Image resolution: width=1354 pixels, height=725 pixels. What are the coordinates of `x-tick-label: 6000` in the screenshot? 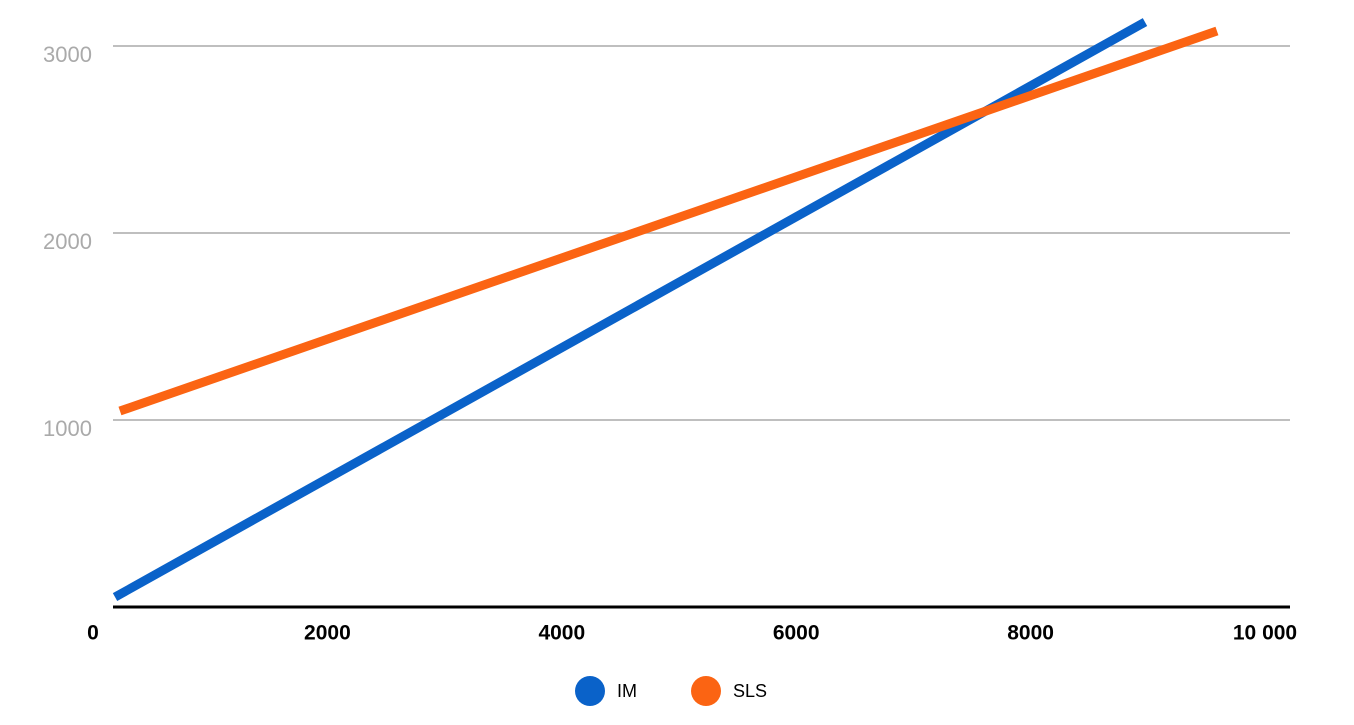 It's located at (796, 633).